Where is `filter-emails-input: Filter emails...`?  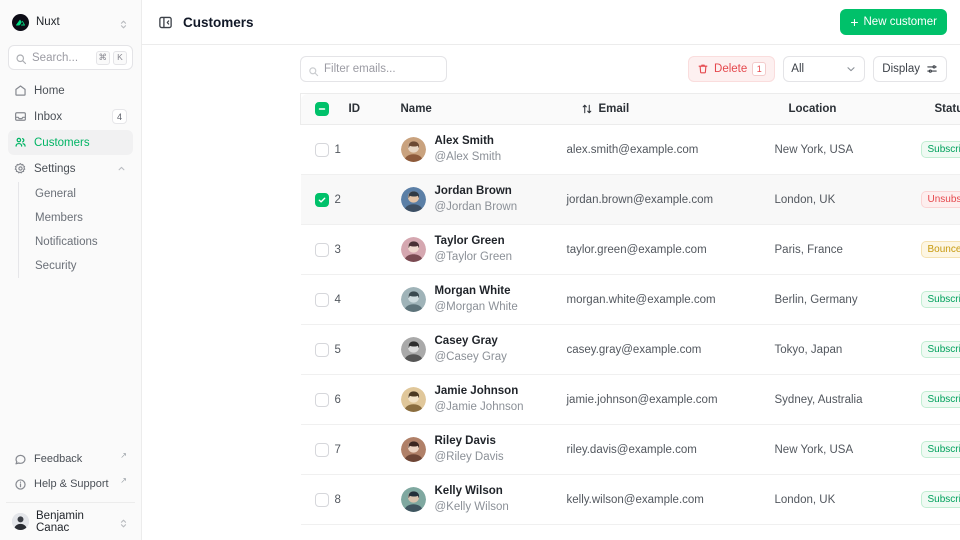 filter-emails-input: Filter emails... is located at coordinates (373, 69).